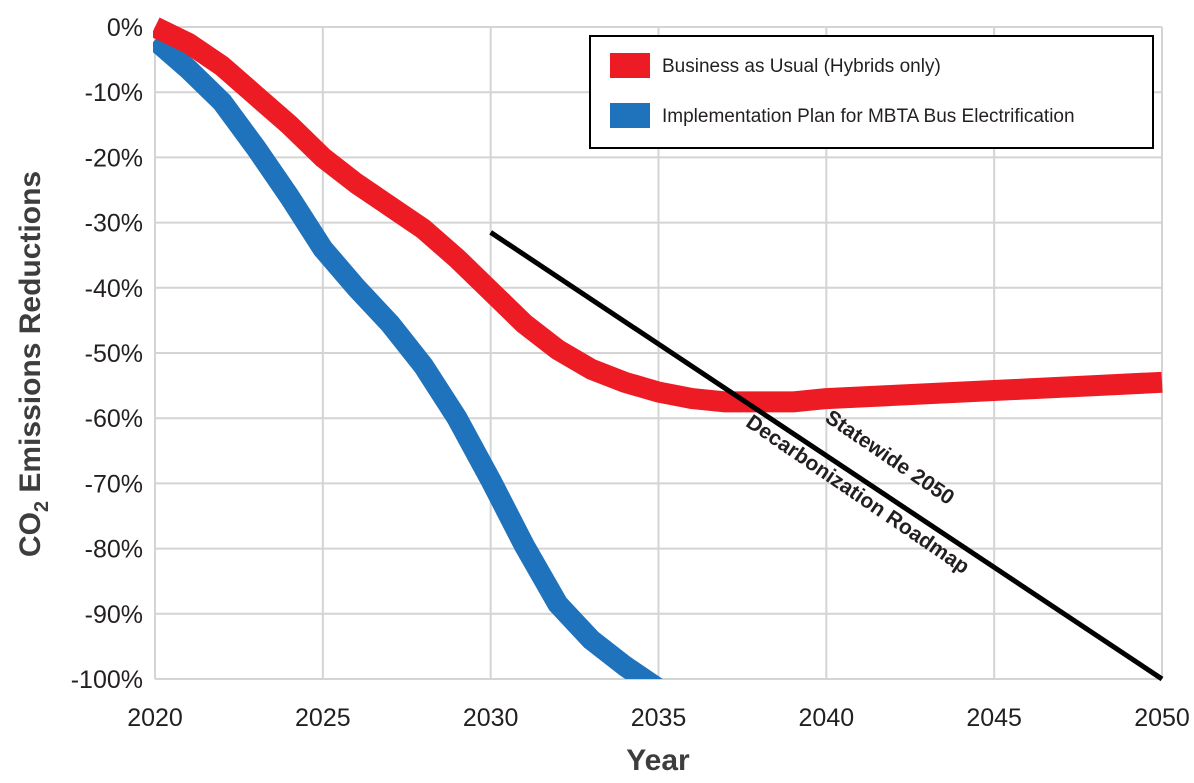 The width and height of the screenshot is (1194, 783). What do you see at coordinates (42, 506) in the screenshot?
I see `y-axis-title-subscript: 2` at bounding box center [42, 506].